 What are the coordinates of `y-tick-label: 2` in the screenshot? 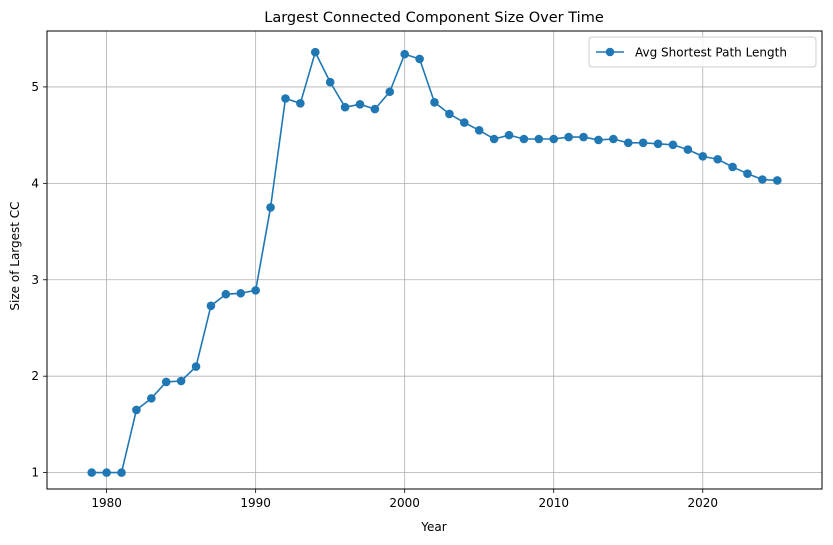 It's located at (35, 376).